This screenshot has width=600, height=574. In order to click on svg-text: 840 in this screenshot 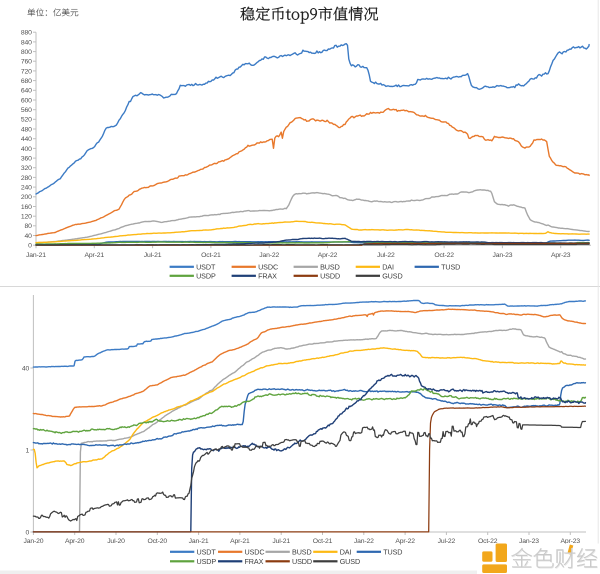, I will do `click(26, 42)`.